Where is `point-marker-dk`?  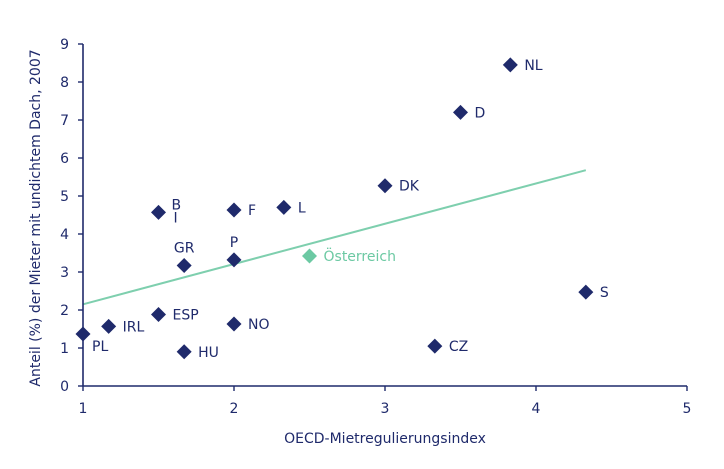 point-marker-dk is located at coordinates (385, 186).